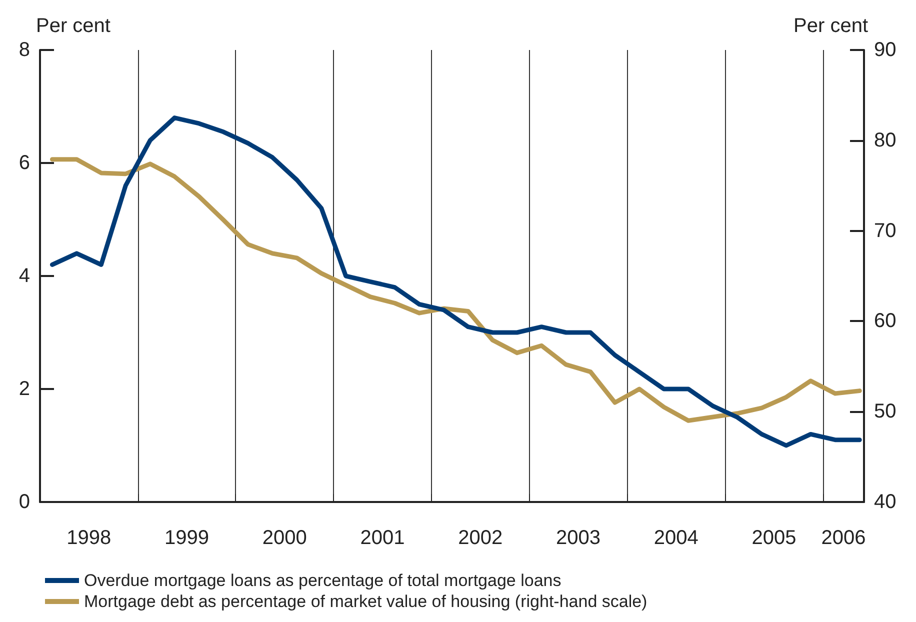 This screenshot has height=622, width=916. What do you see at coordinates (284, 538) in the screenshot?
I see `x-tick-label: 2000` at bounding box center [284, 538].